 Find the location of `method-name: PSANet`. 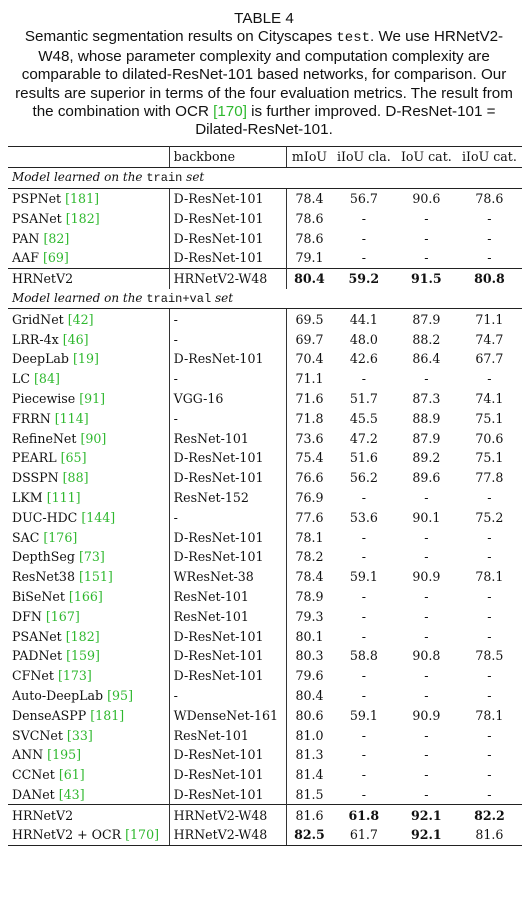

method-name: PSANet is located at coordinates (37, 218).